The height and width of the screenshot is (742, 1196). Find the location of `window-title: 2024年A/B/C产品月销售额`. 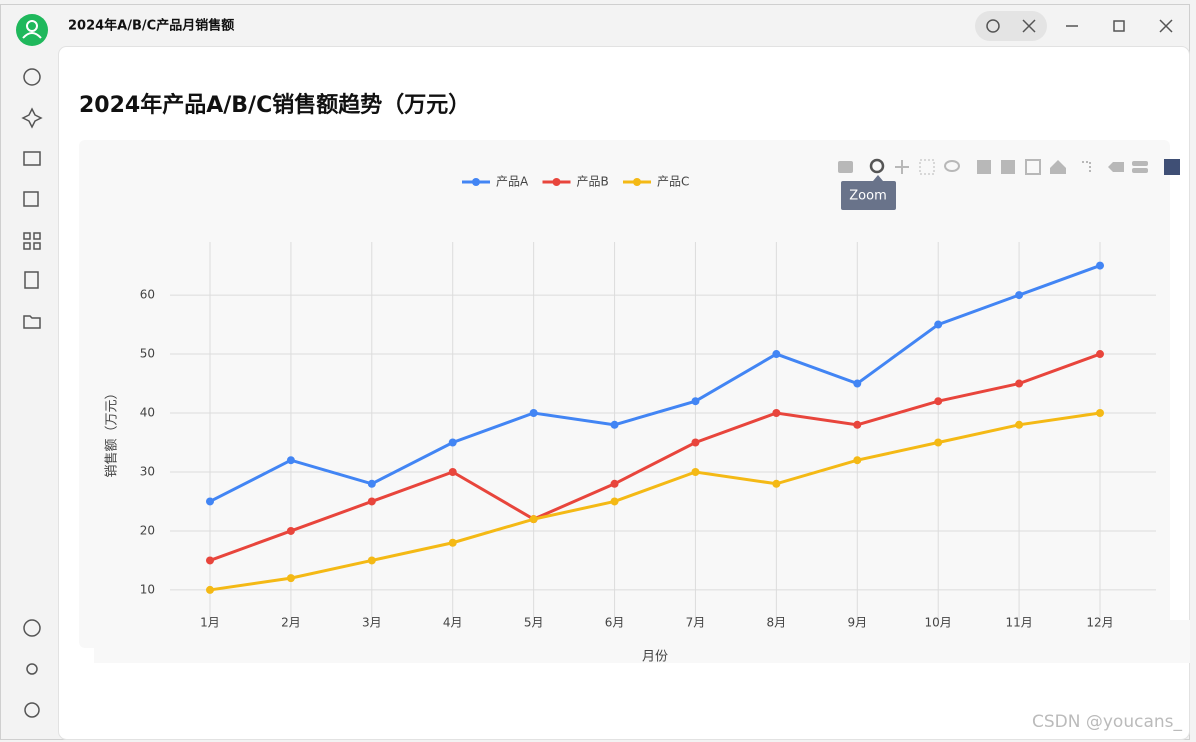

window-title: 2024年A/B/C产品月销售额 is located at coordinates (151, 26).